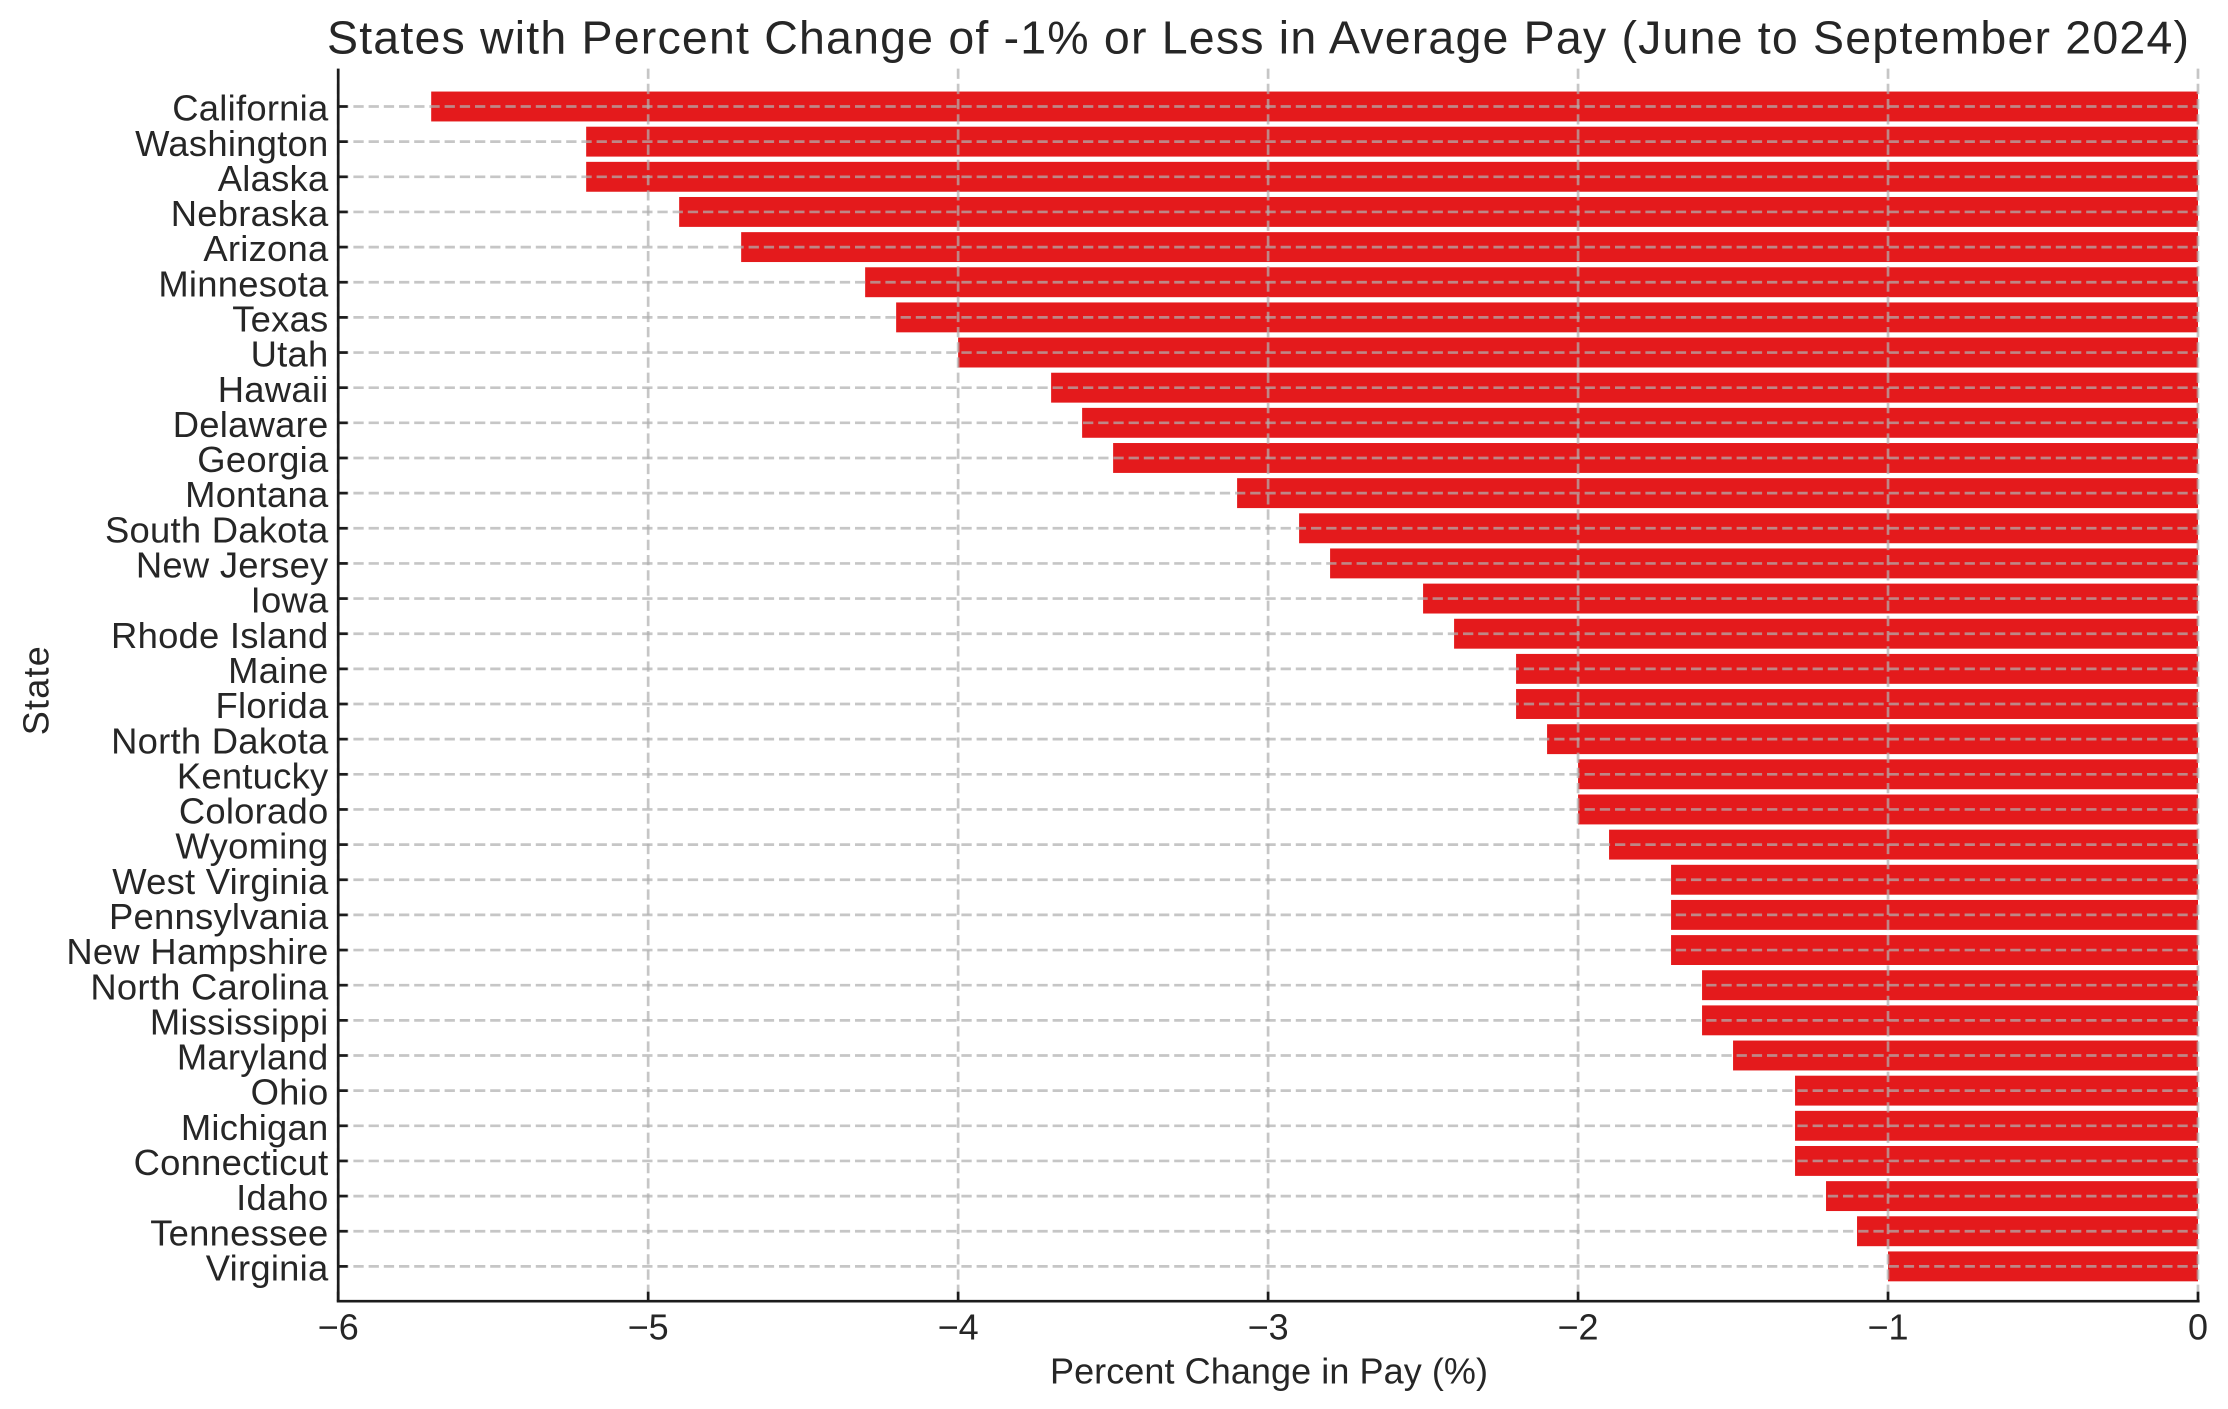 The image size is (2228, 1409). I want to click on svg-text: Utah, so click(290, 354).